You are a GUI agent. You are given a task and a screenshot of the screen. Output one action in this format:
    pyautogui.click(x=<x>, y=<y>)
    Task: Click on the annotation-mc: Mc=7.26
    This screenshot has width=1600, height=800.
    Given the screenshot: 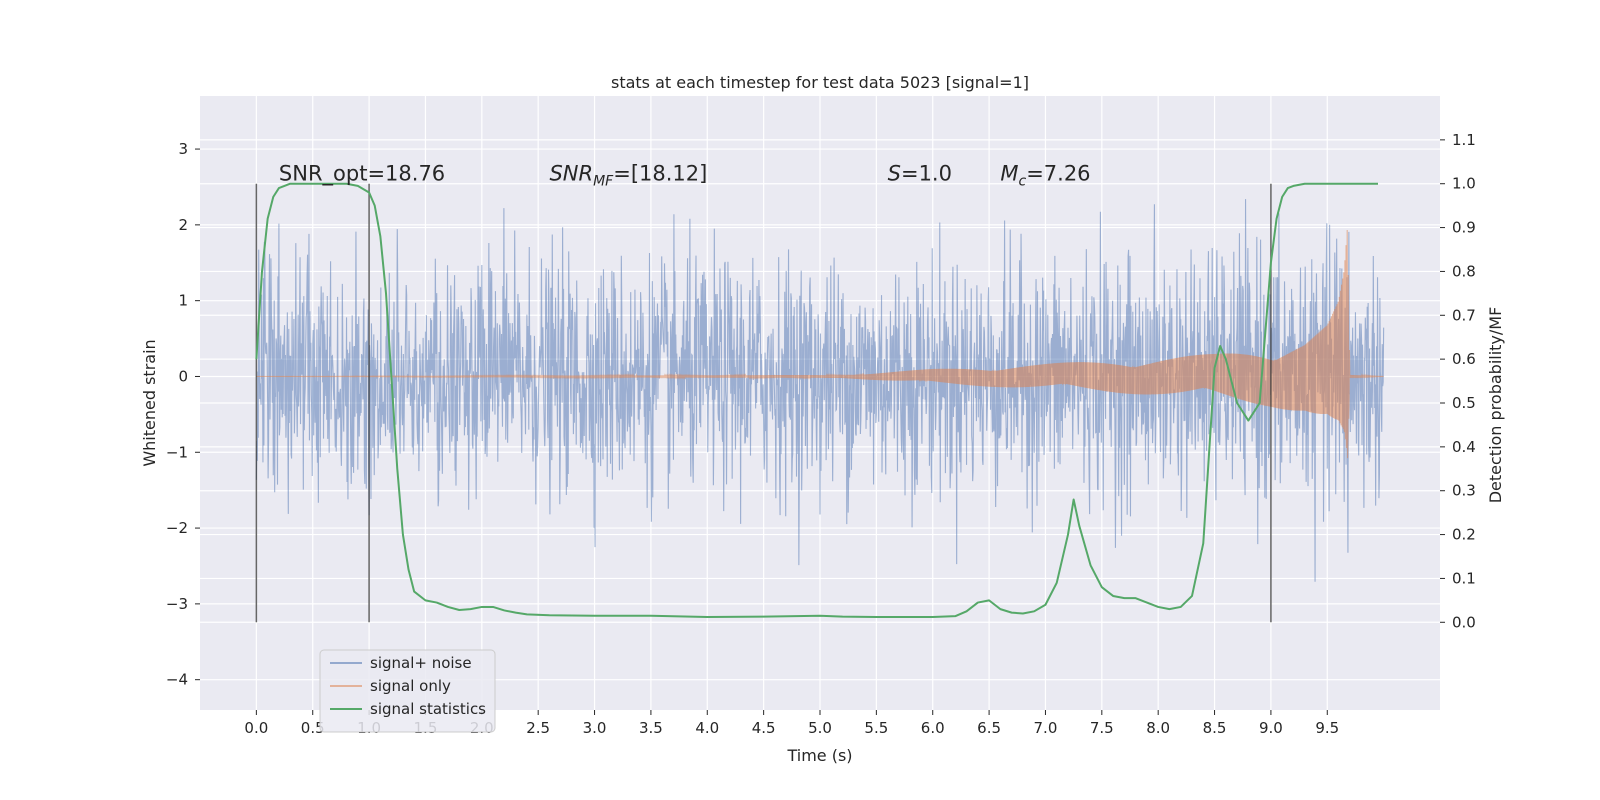 What is the action you would take?
    pyautogui.click(x=1045, y=176)
    